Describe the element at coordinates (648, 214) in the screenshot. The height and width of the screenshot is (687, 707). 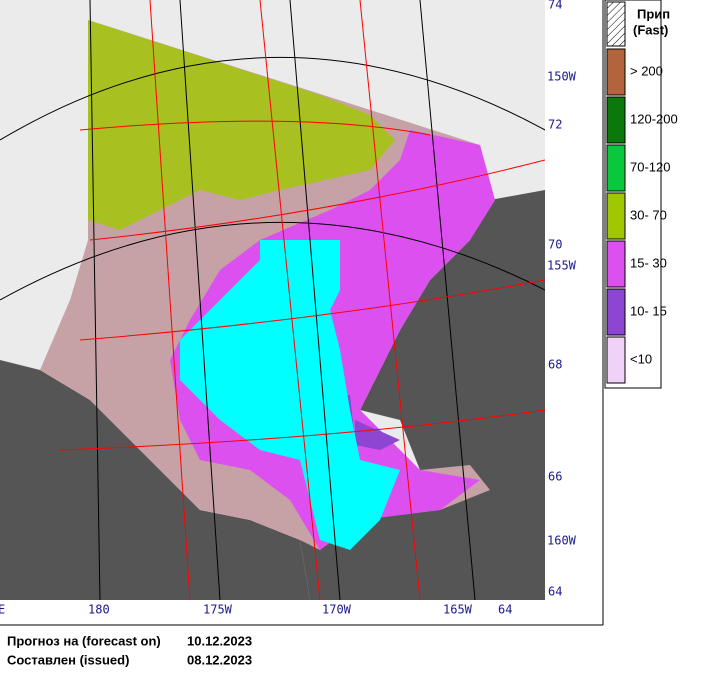
I see `legend-label: 30- 70` at that location.